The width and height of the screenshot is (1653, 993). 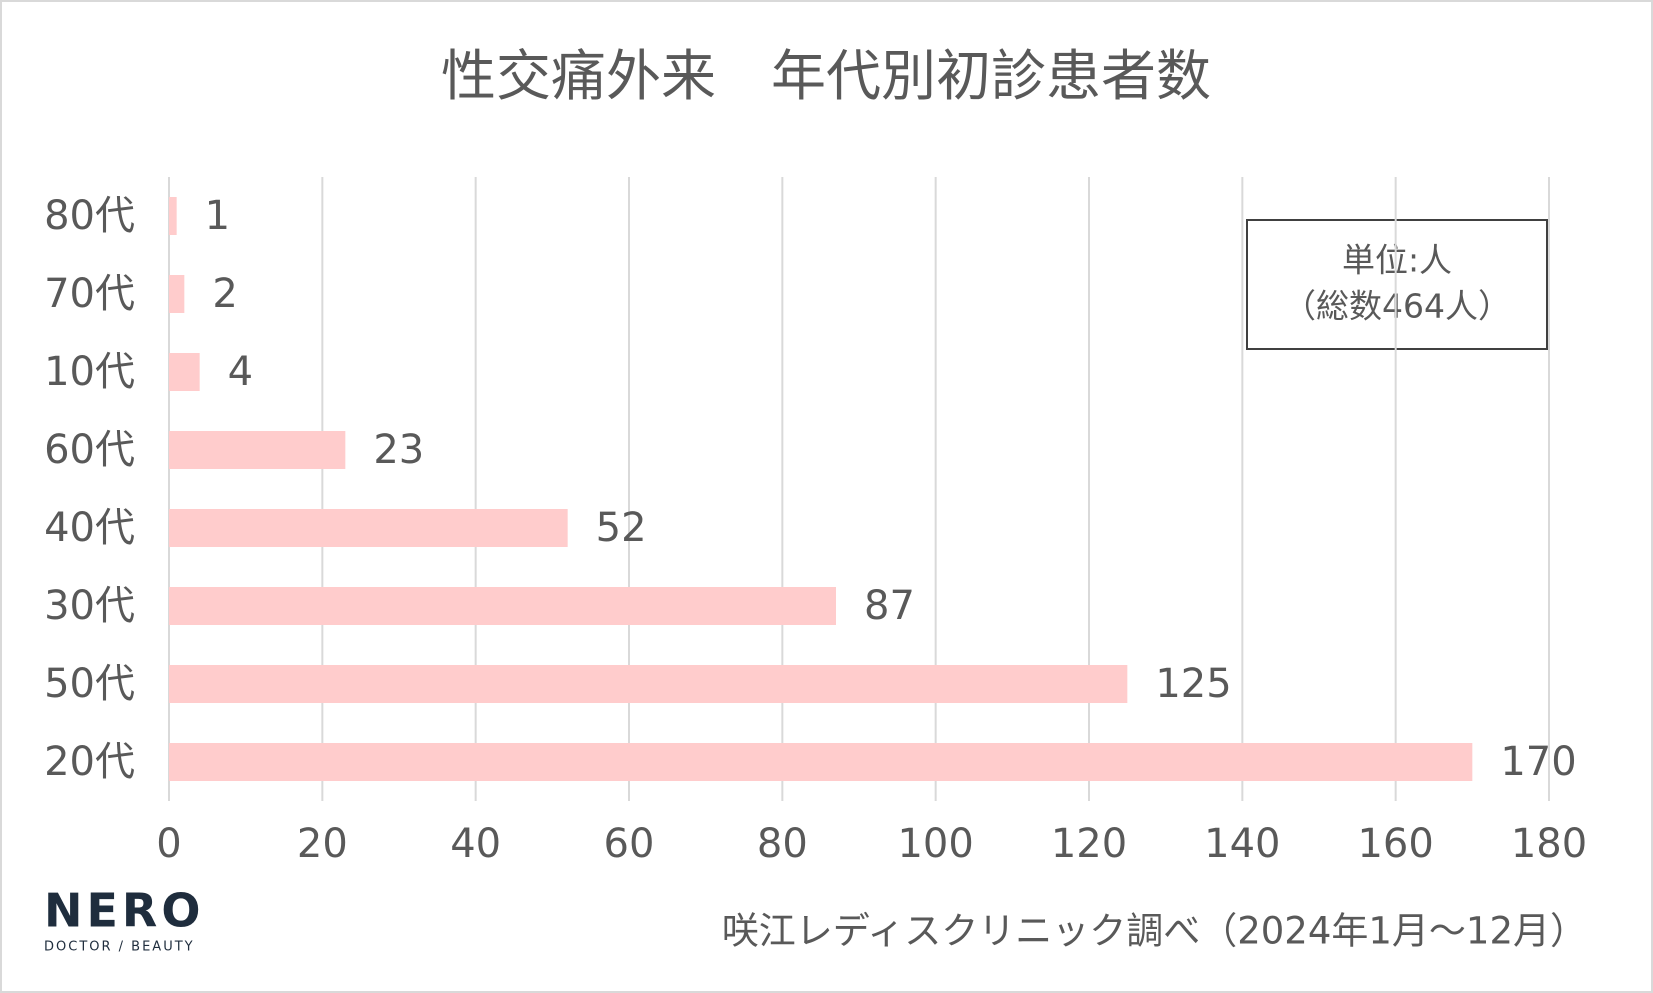 I want to click on x-tick-label: 100, so click(x=935, y=844).